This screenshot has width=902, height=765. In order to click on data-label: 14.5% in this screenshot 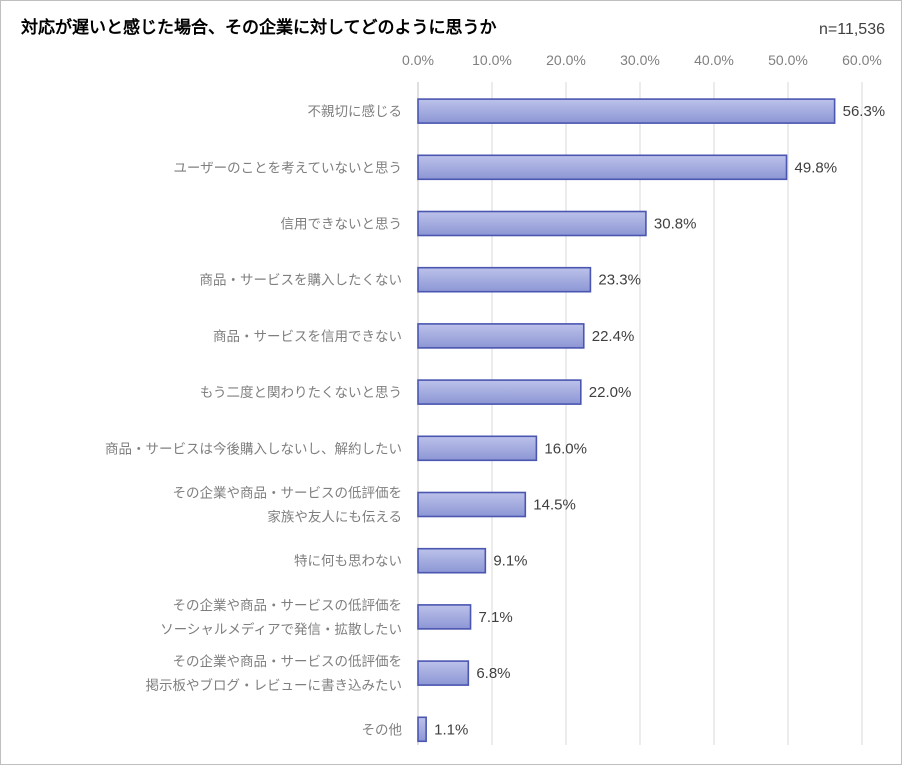, I will do `click(554, 505)`.